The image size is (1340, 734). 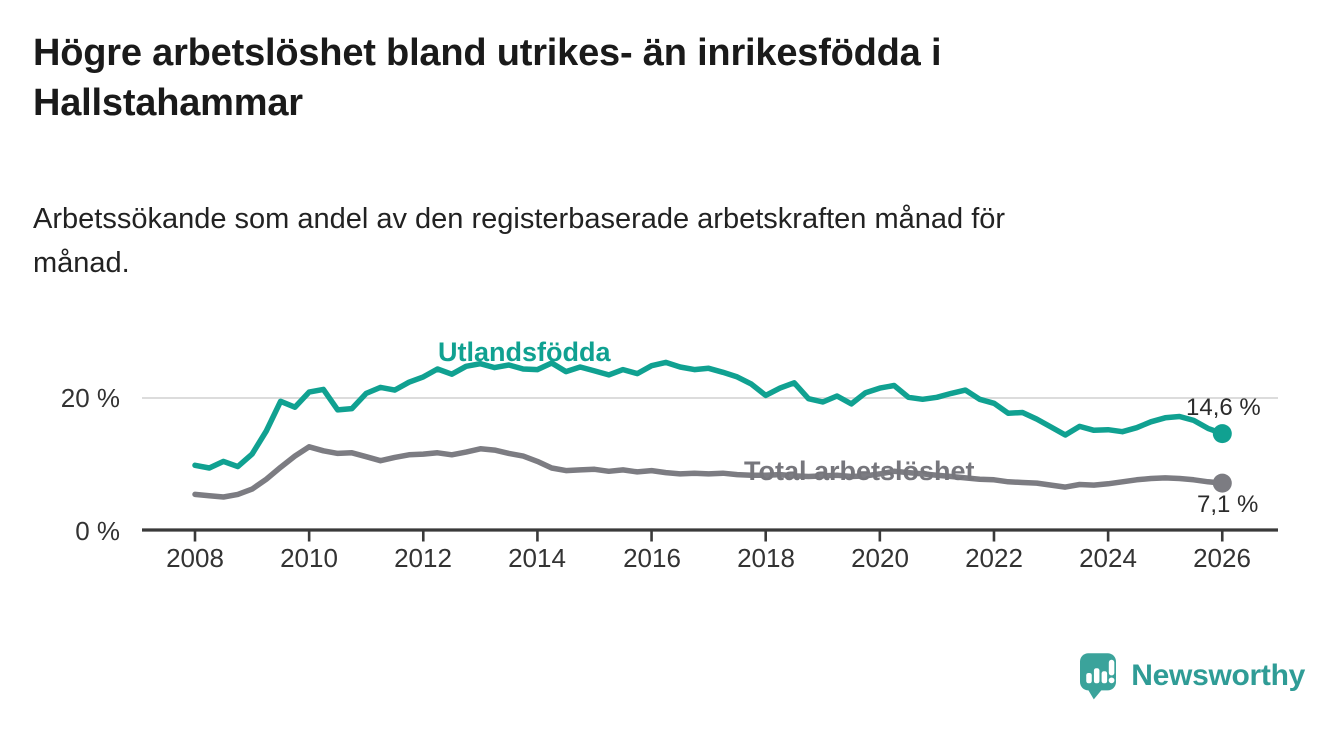 What do you see at coordinates (537, 558) in the screenshot?
I see `x-tick-label: 2014` at bounding box center [537, 558].